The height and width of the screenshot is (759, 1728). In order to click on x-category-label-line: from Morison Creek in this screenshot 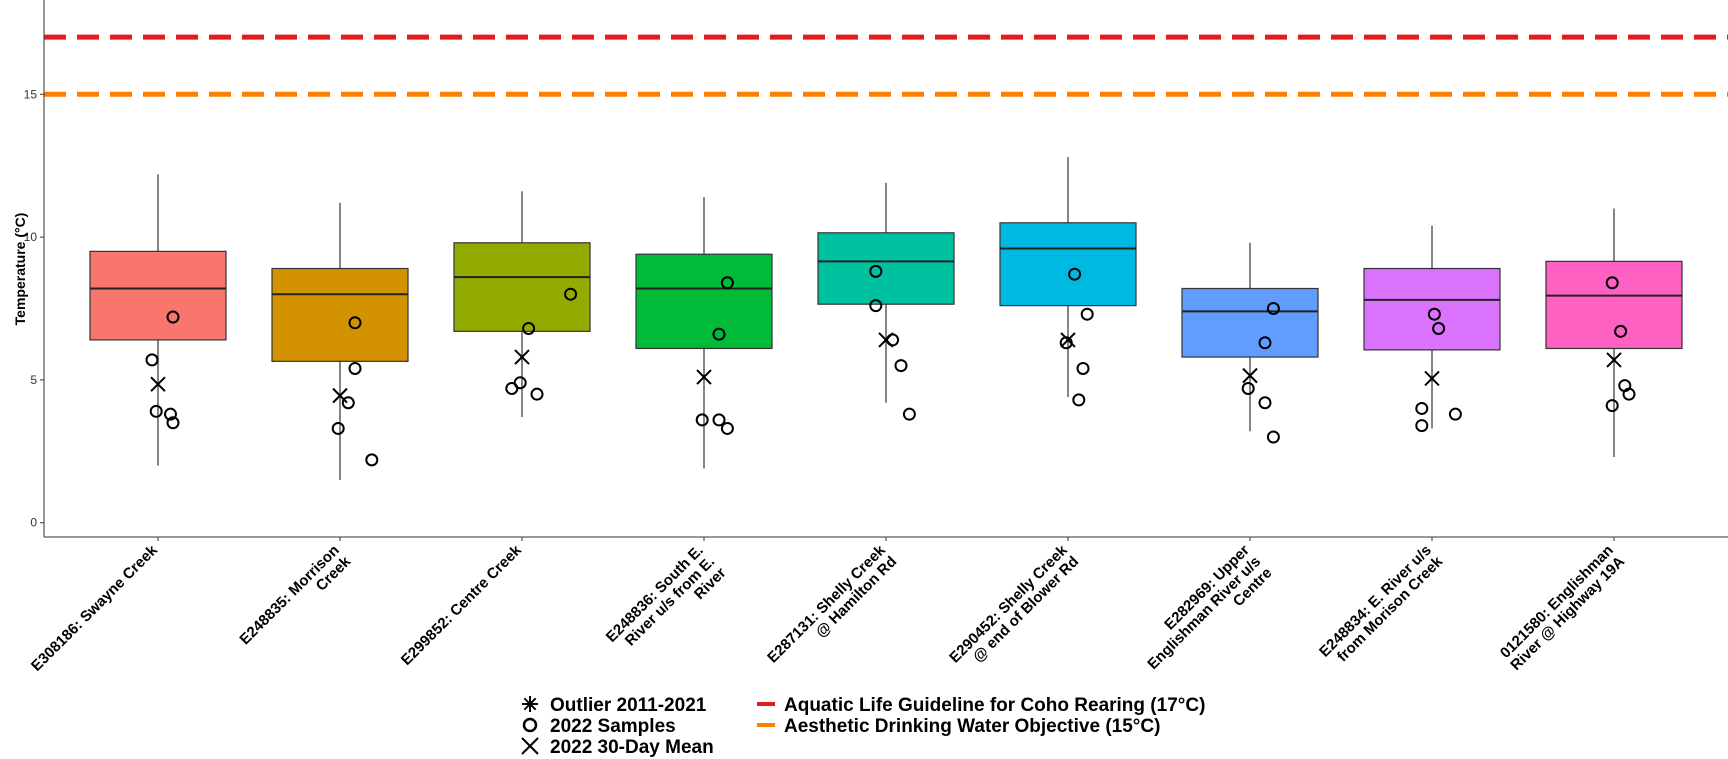, I will do `click(1390, 609)`.